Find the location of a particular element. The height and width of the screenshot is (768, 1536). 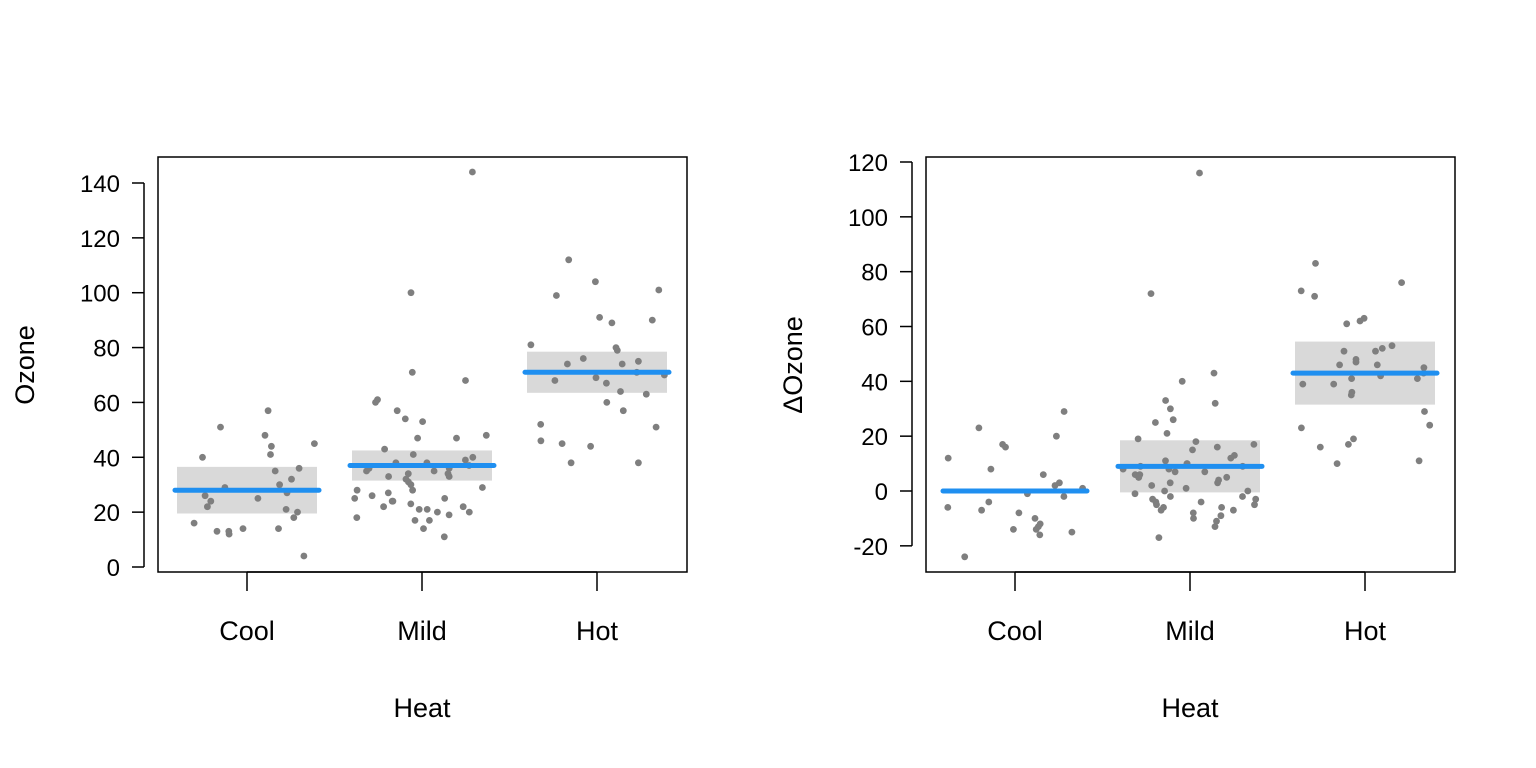

y-tick-label: 120 is located at coordinates (868, 163).